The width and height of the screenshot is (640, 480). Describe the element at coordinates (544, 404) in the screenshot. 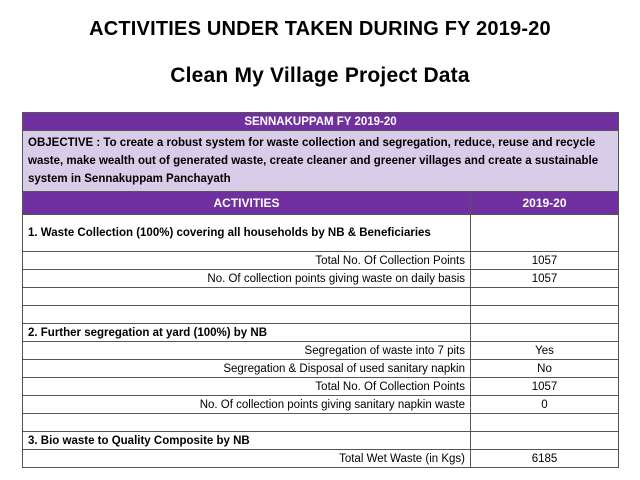

I see `row-value: 0` at that location.